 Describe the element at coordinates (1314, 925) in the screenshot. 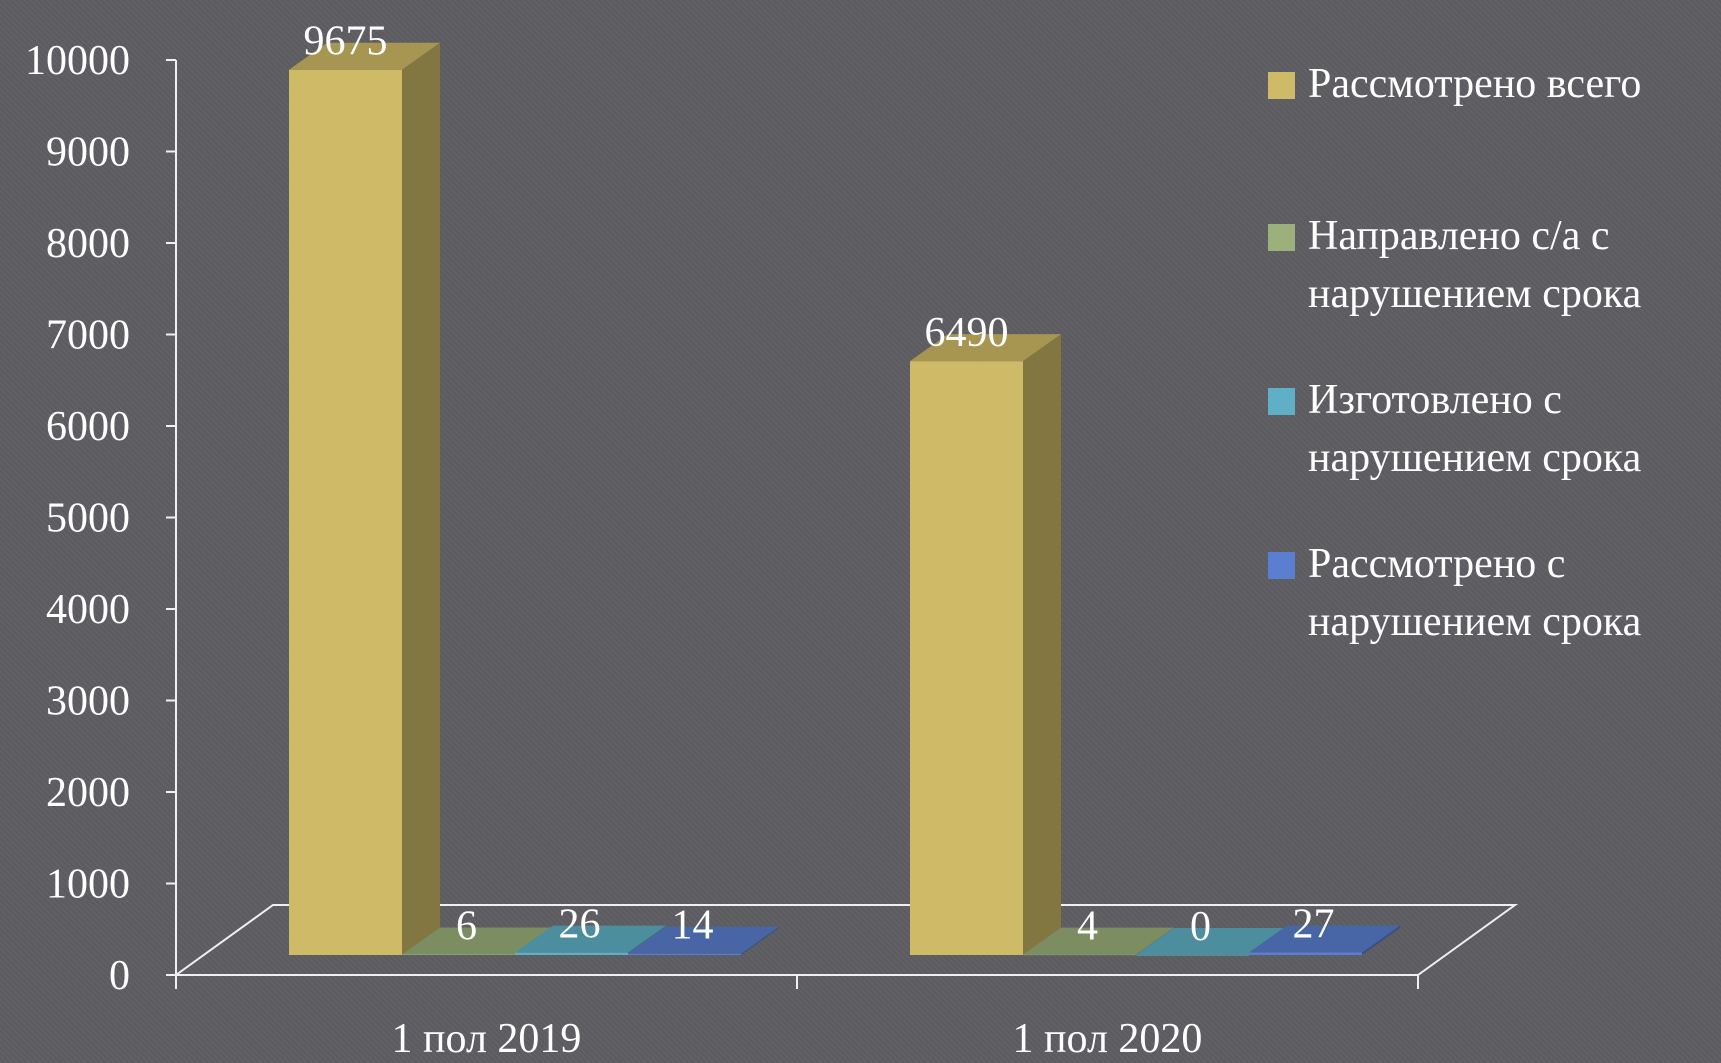

I see `data-label: 27` at that location.